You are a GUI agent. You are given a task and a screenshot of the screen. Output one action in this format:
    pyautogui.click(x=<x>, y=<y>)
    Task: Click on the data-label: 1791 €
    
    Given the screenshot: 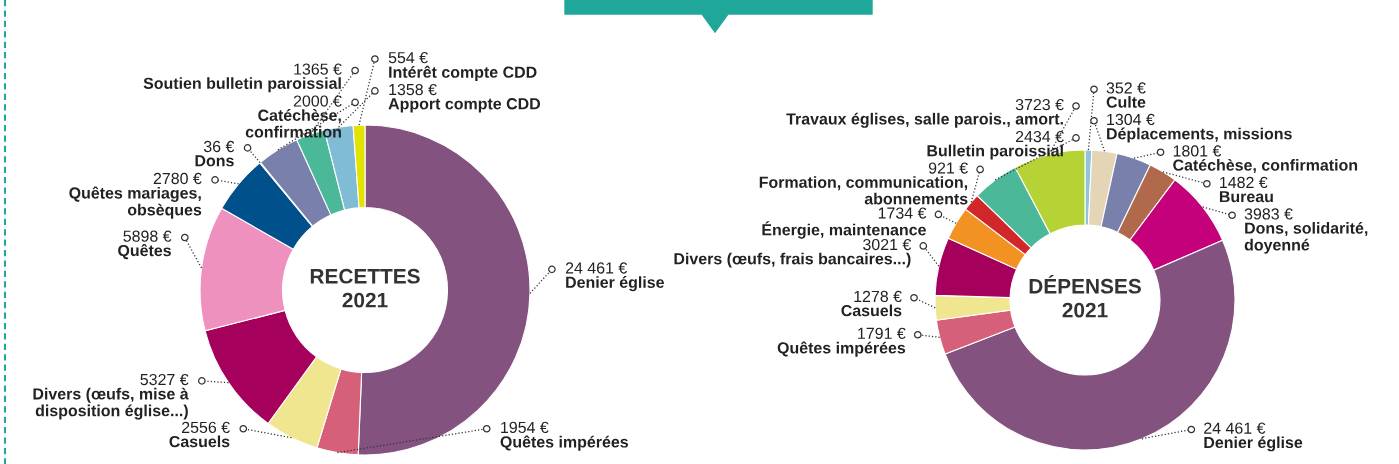 What is the action you would take?
    pyautogui.click(x=882, y=333)
    